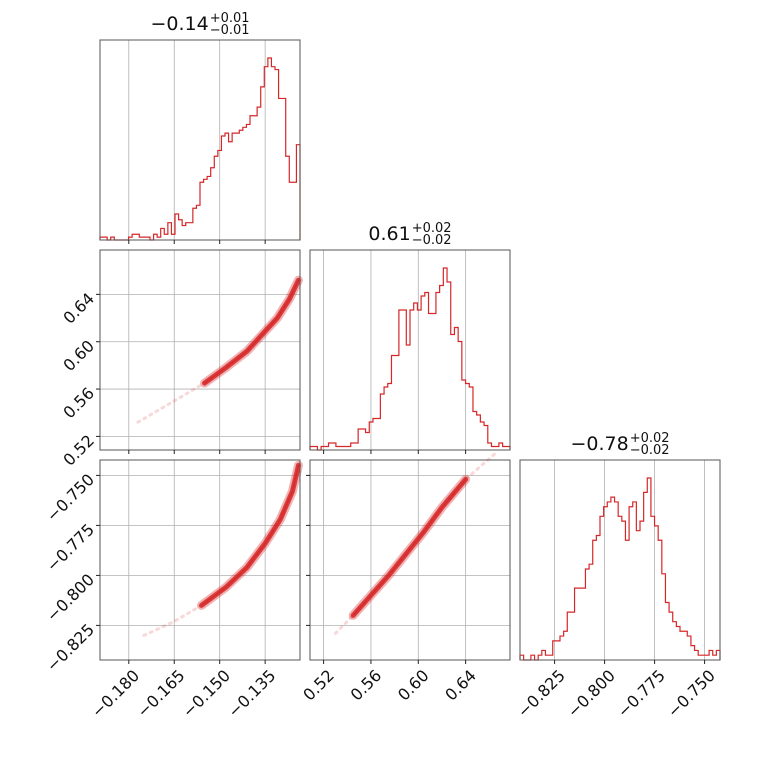 The height and width of the screenshot is (760, 760). Describe the element at coordinates (366, 685) in the screenshot. I see `x-tick-label-1-1: 0.56` at that location.